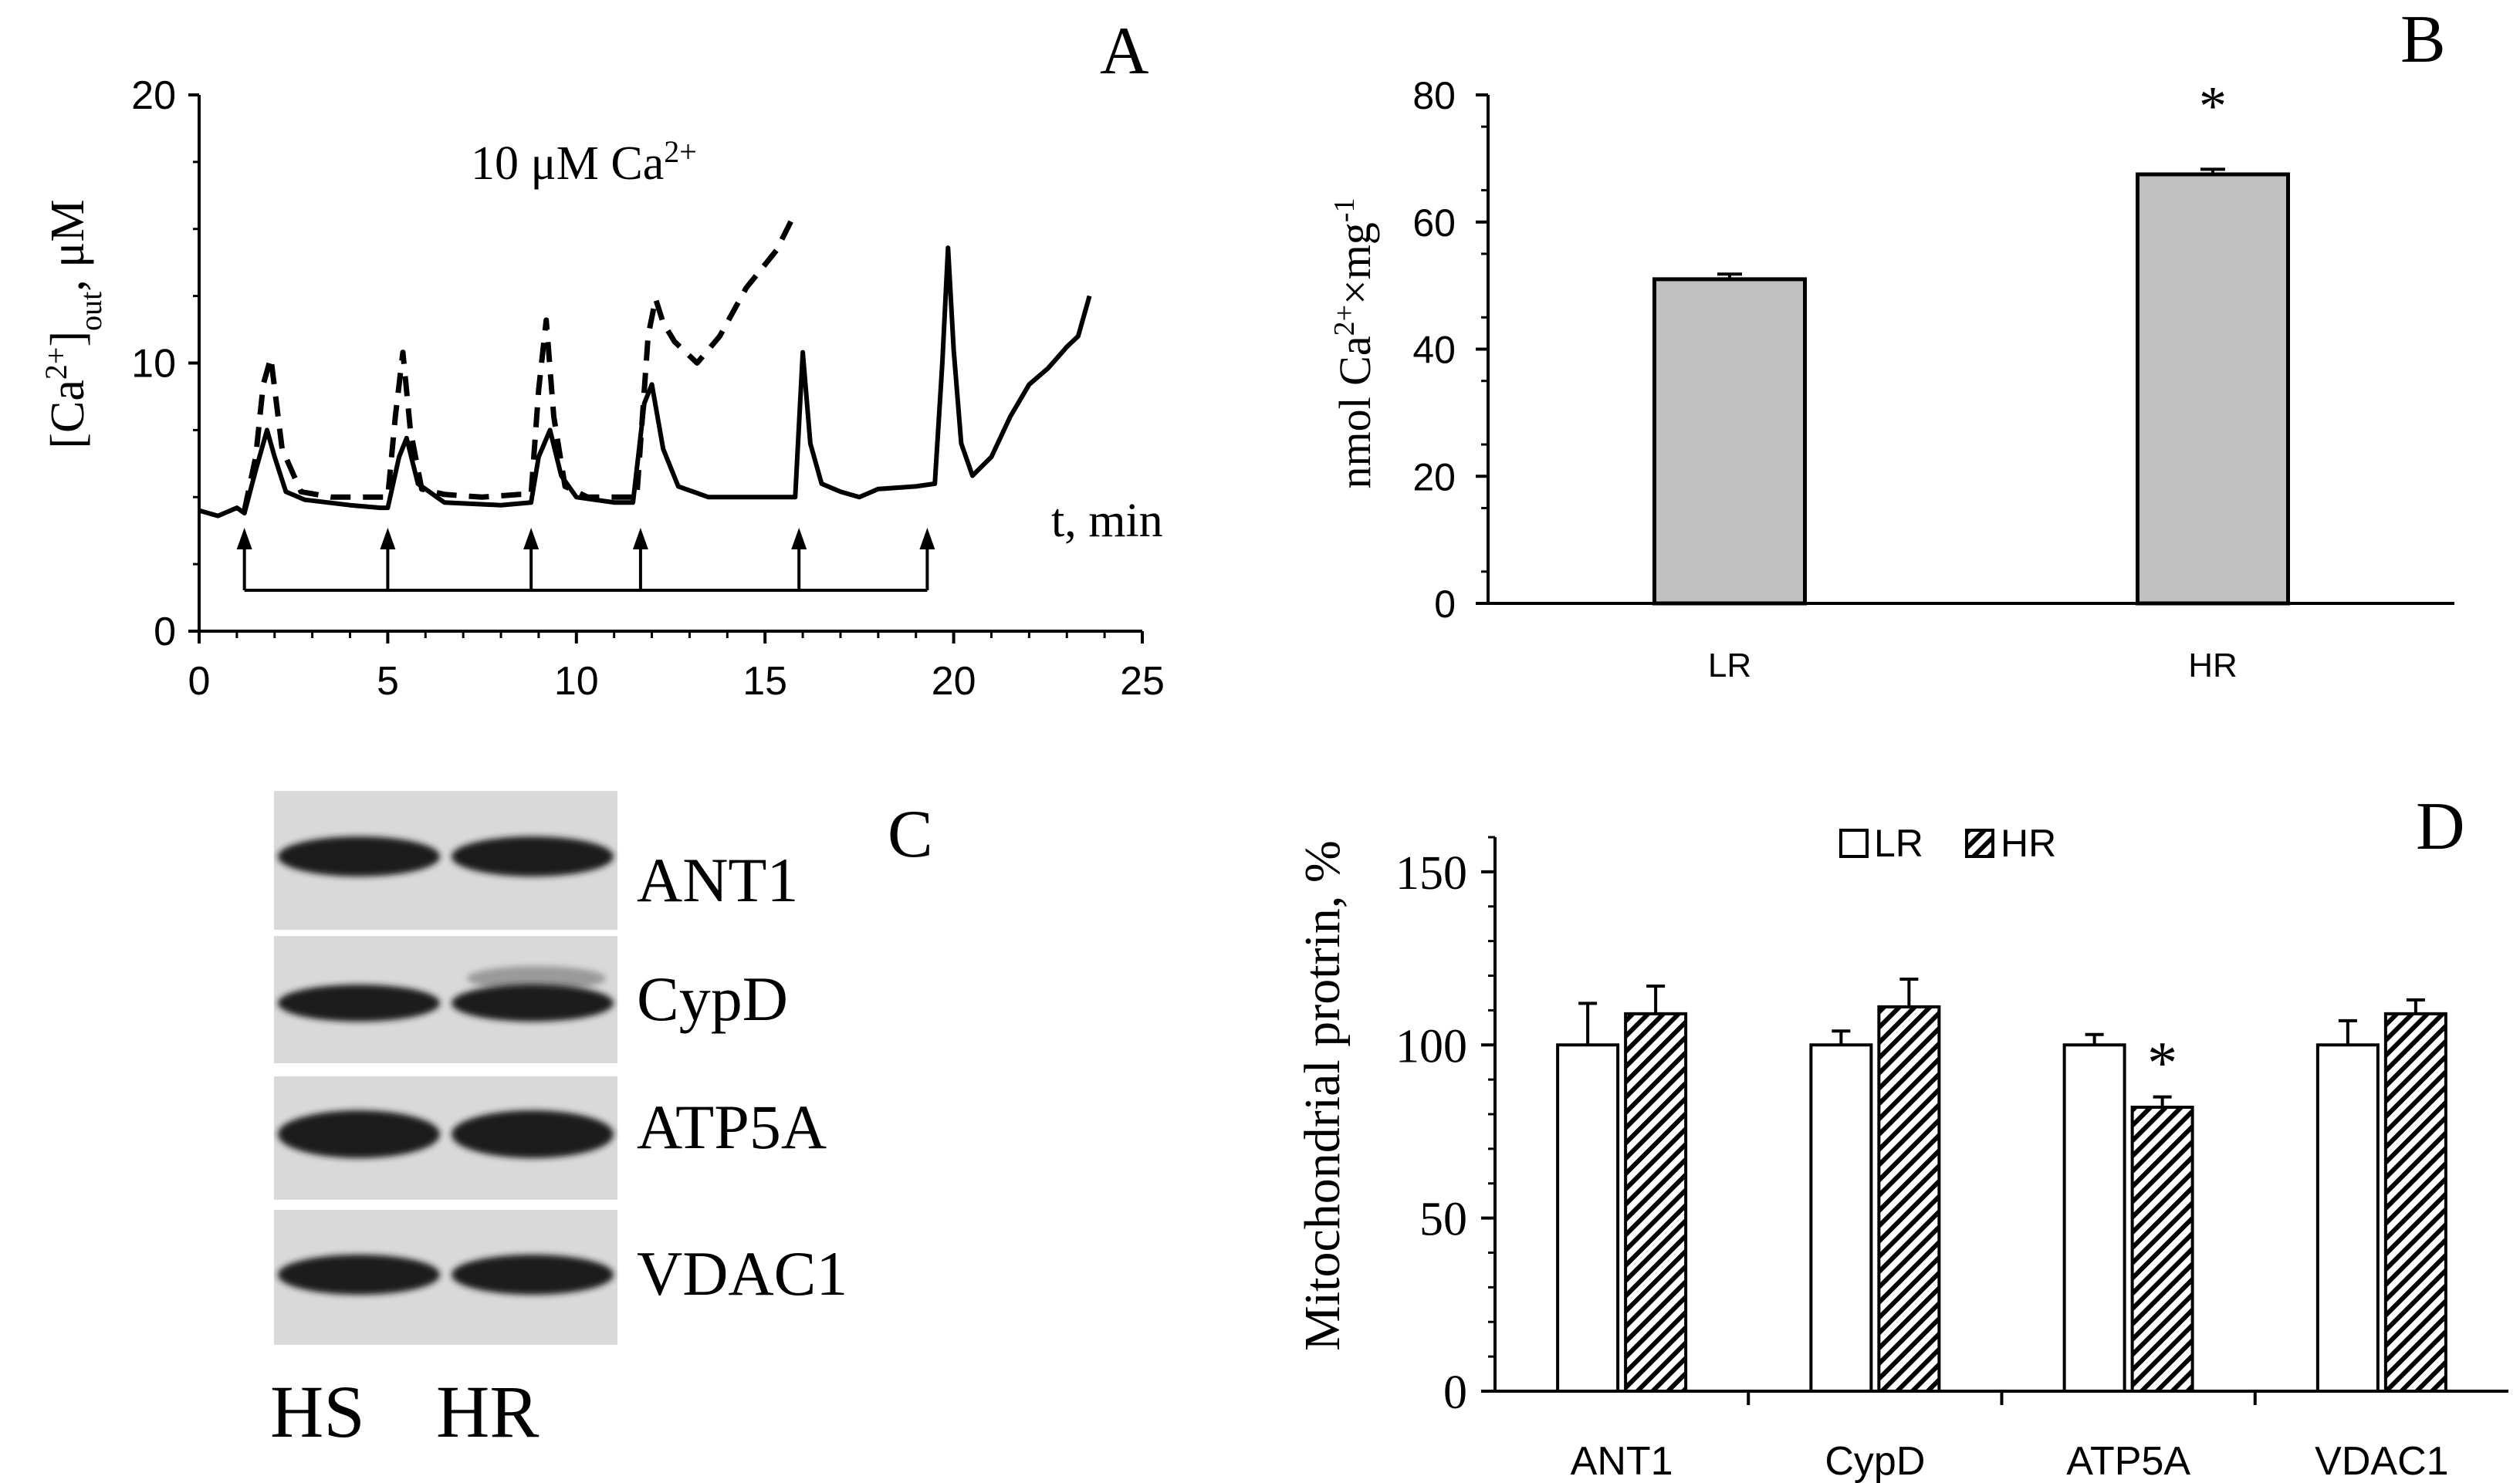  Describe the element at coordinates (153, 364) in the screenshot. I see `panel-a-ytick-label: 10` at that location.